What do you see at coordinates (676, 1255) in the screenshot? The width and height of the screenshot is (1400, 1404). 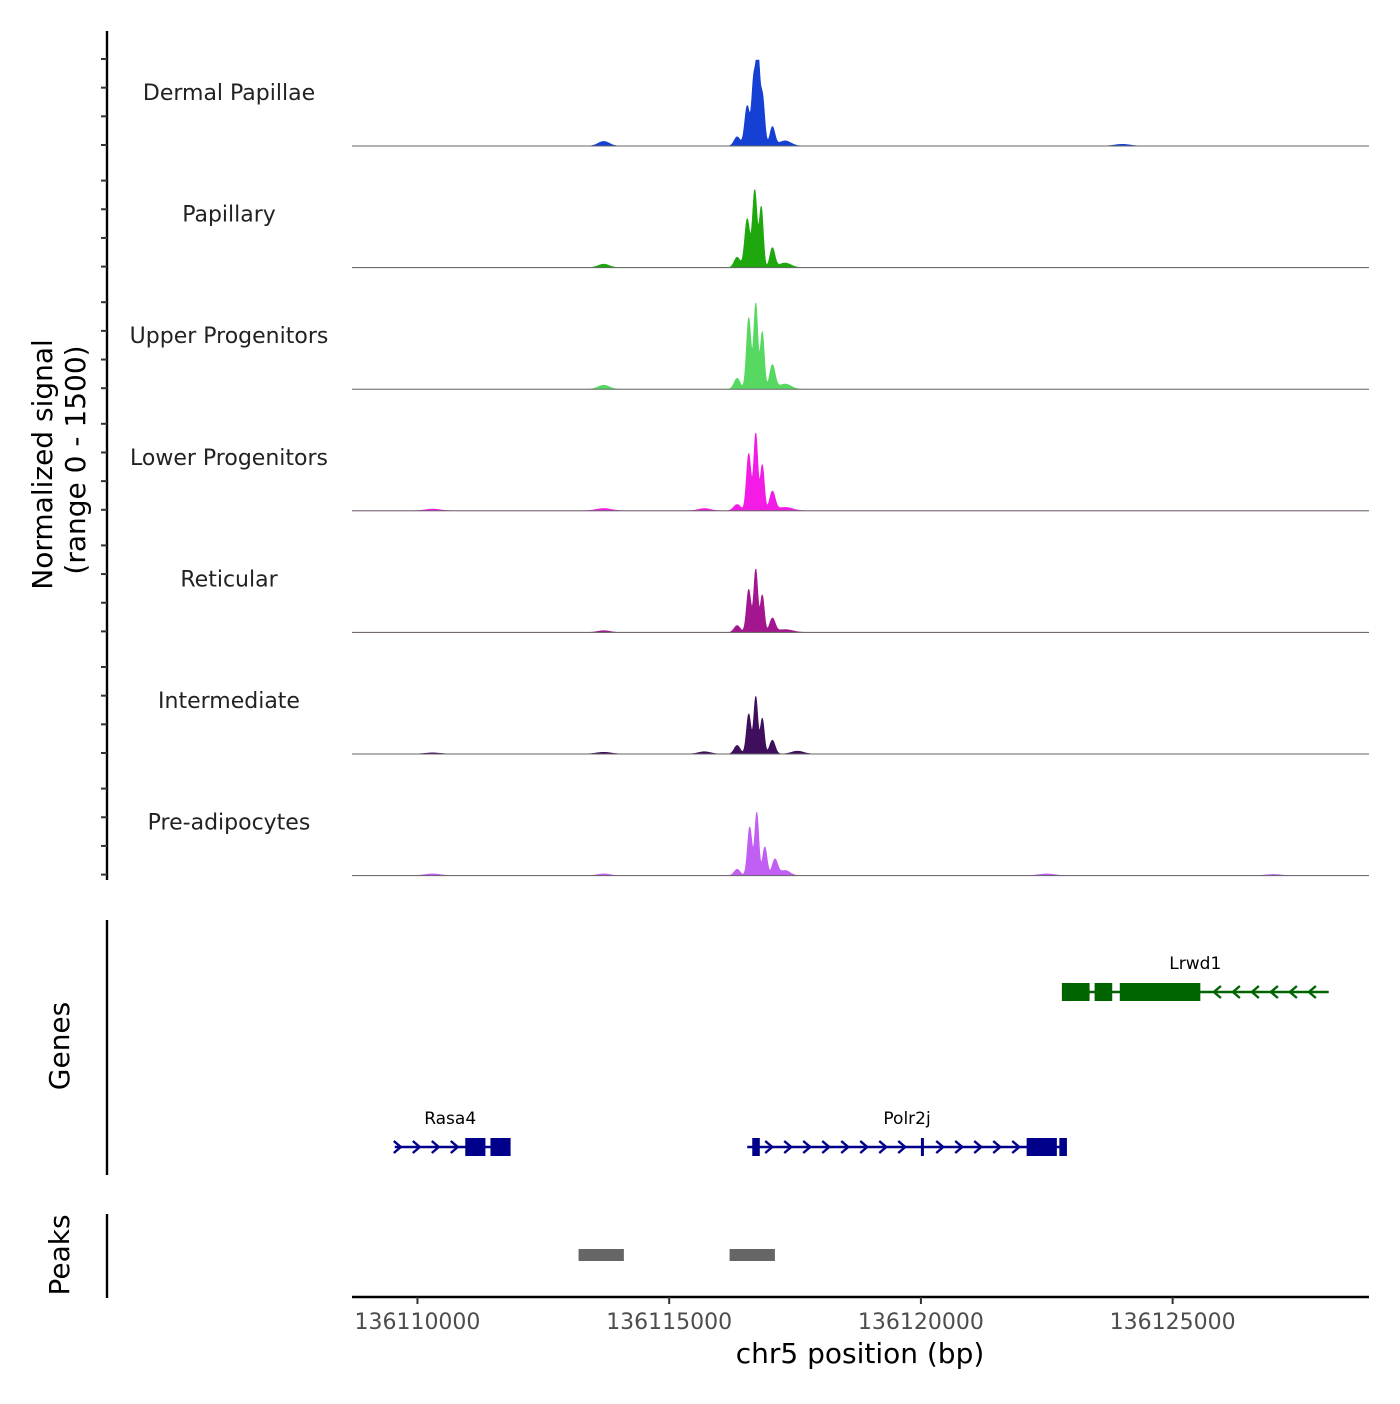 I see `peak-track` at bounding box center [676, 1255].